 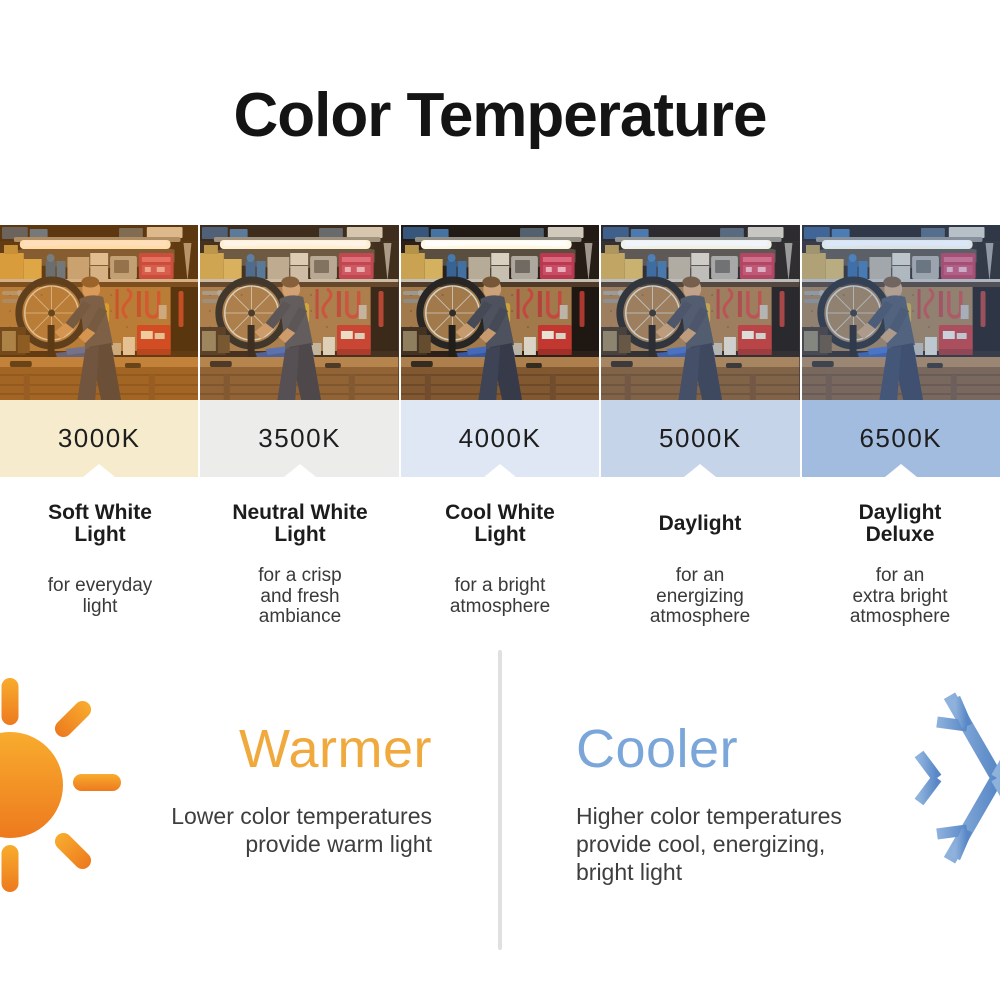 I want to click on light-desc-daylight-deluxe: for an extra bright atmosphere, so click(x=900, y=596).